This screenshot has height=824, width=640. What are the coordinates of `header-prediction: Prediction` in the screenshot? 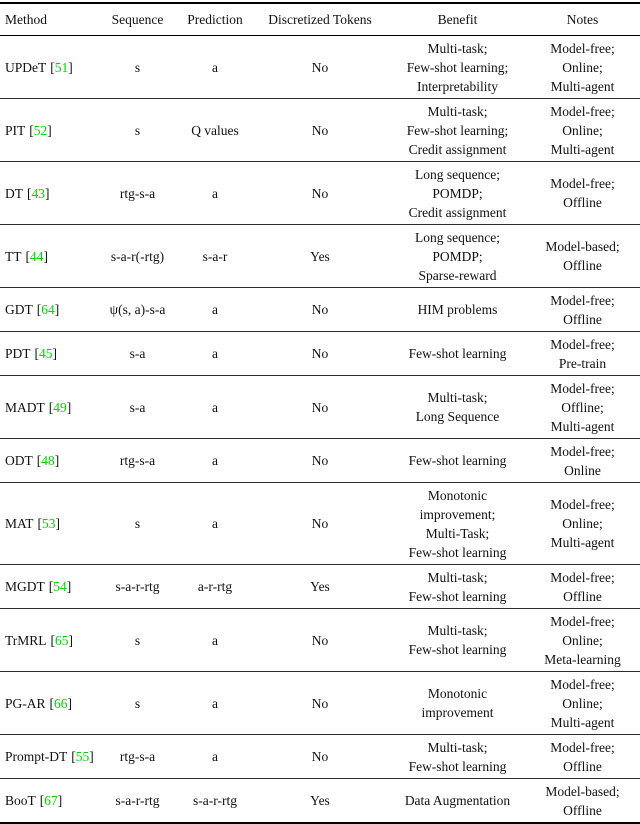 It's located at (215, 19).